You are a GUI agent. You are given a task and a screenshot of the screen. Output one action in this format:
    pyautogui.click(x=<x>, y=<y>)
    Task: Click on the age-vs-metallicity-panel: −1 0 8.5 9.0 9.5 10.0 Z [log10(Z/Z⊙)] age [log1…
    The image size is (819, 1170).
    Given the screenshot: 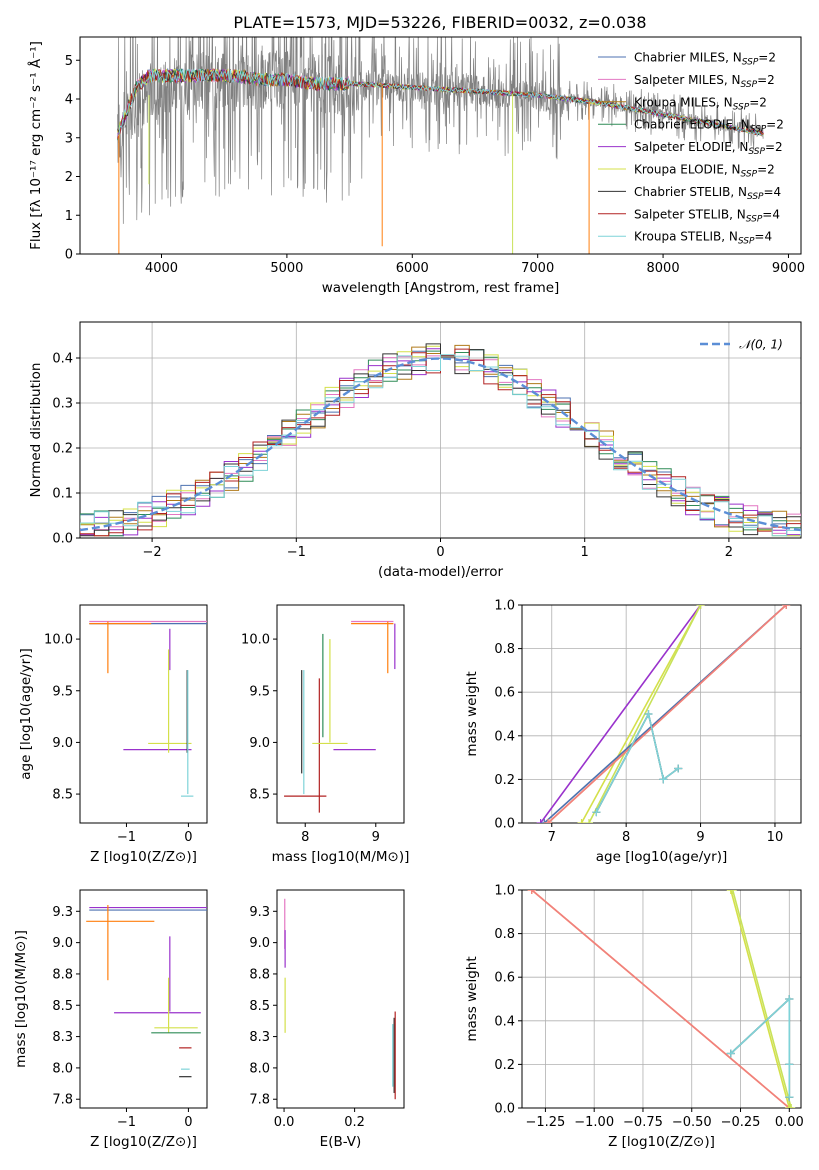 What is the action you would take?
    pyautogui.click(x=113, y=734)
    